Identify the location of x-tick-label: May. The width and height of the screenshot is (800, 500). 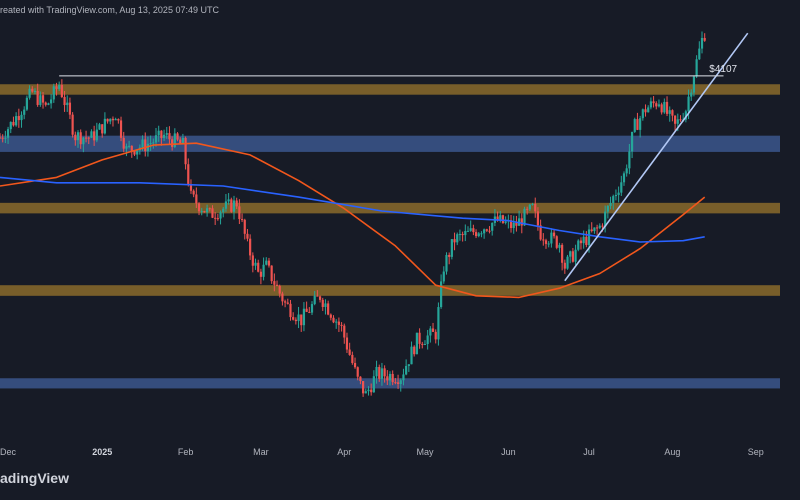
(425, 452).